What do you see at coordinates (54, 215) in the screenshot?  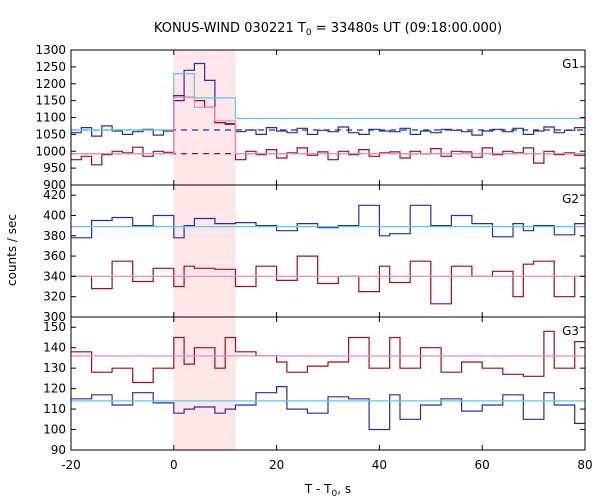 I see `y-tick-label: 400` at bounding box center [54, 215].